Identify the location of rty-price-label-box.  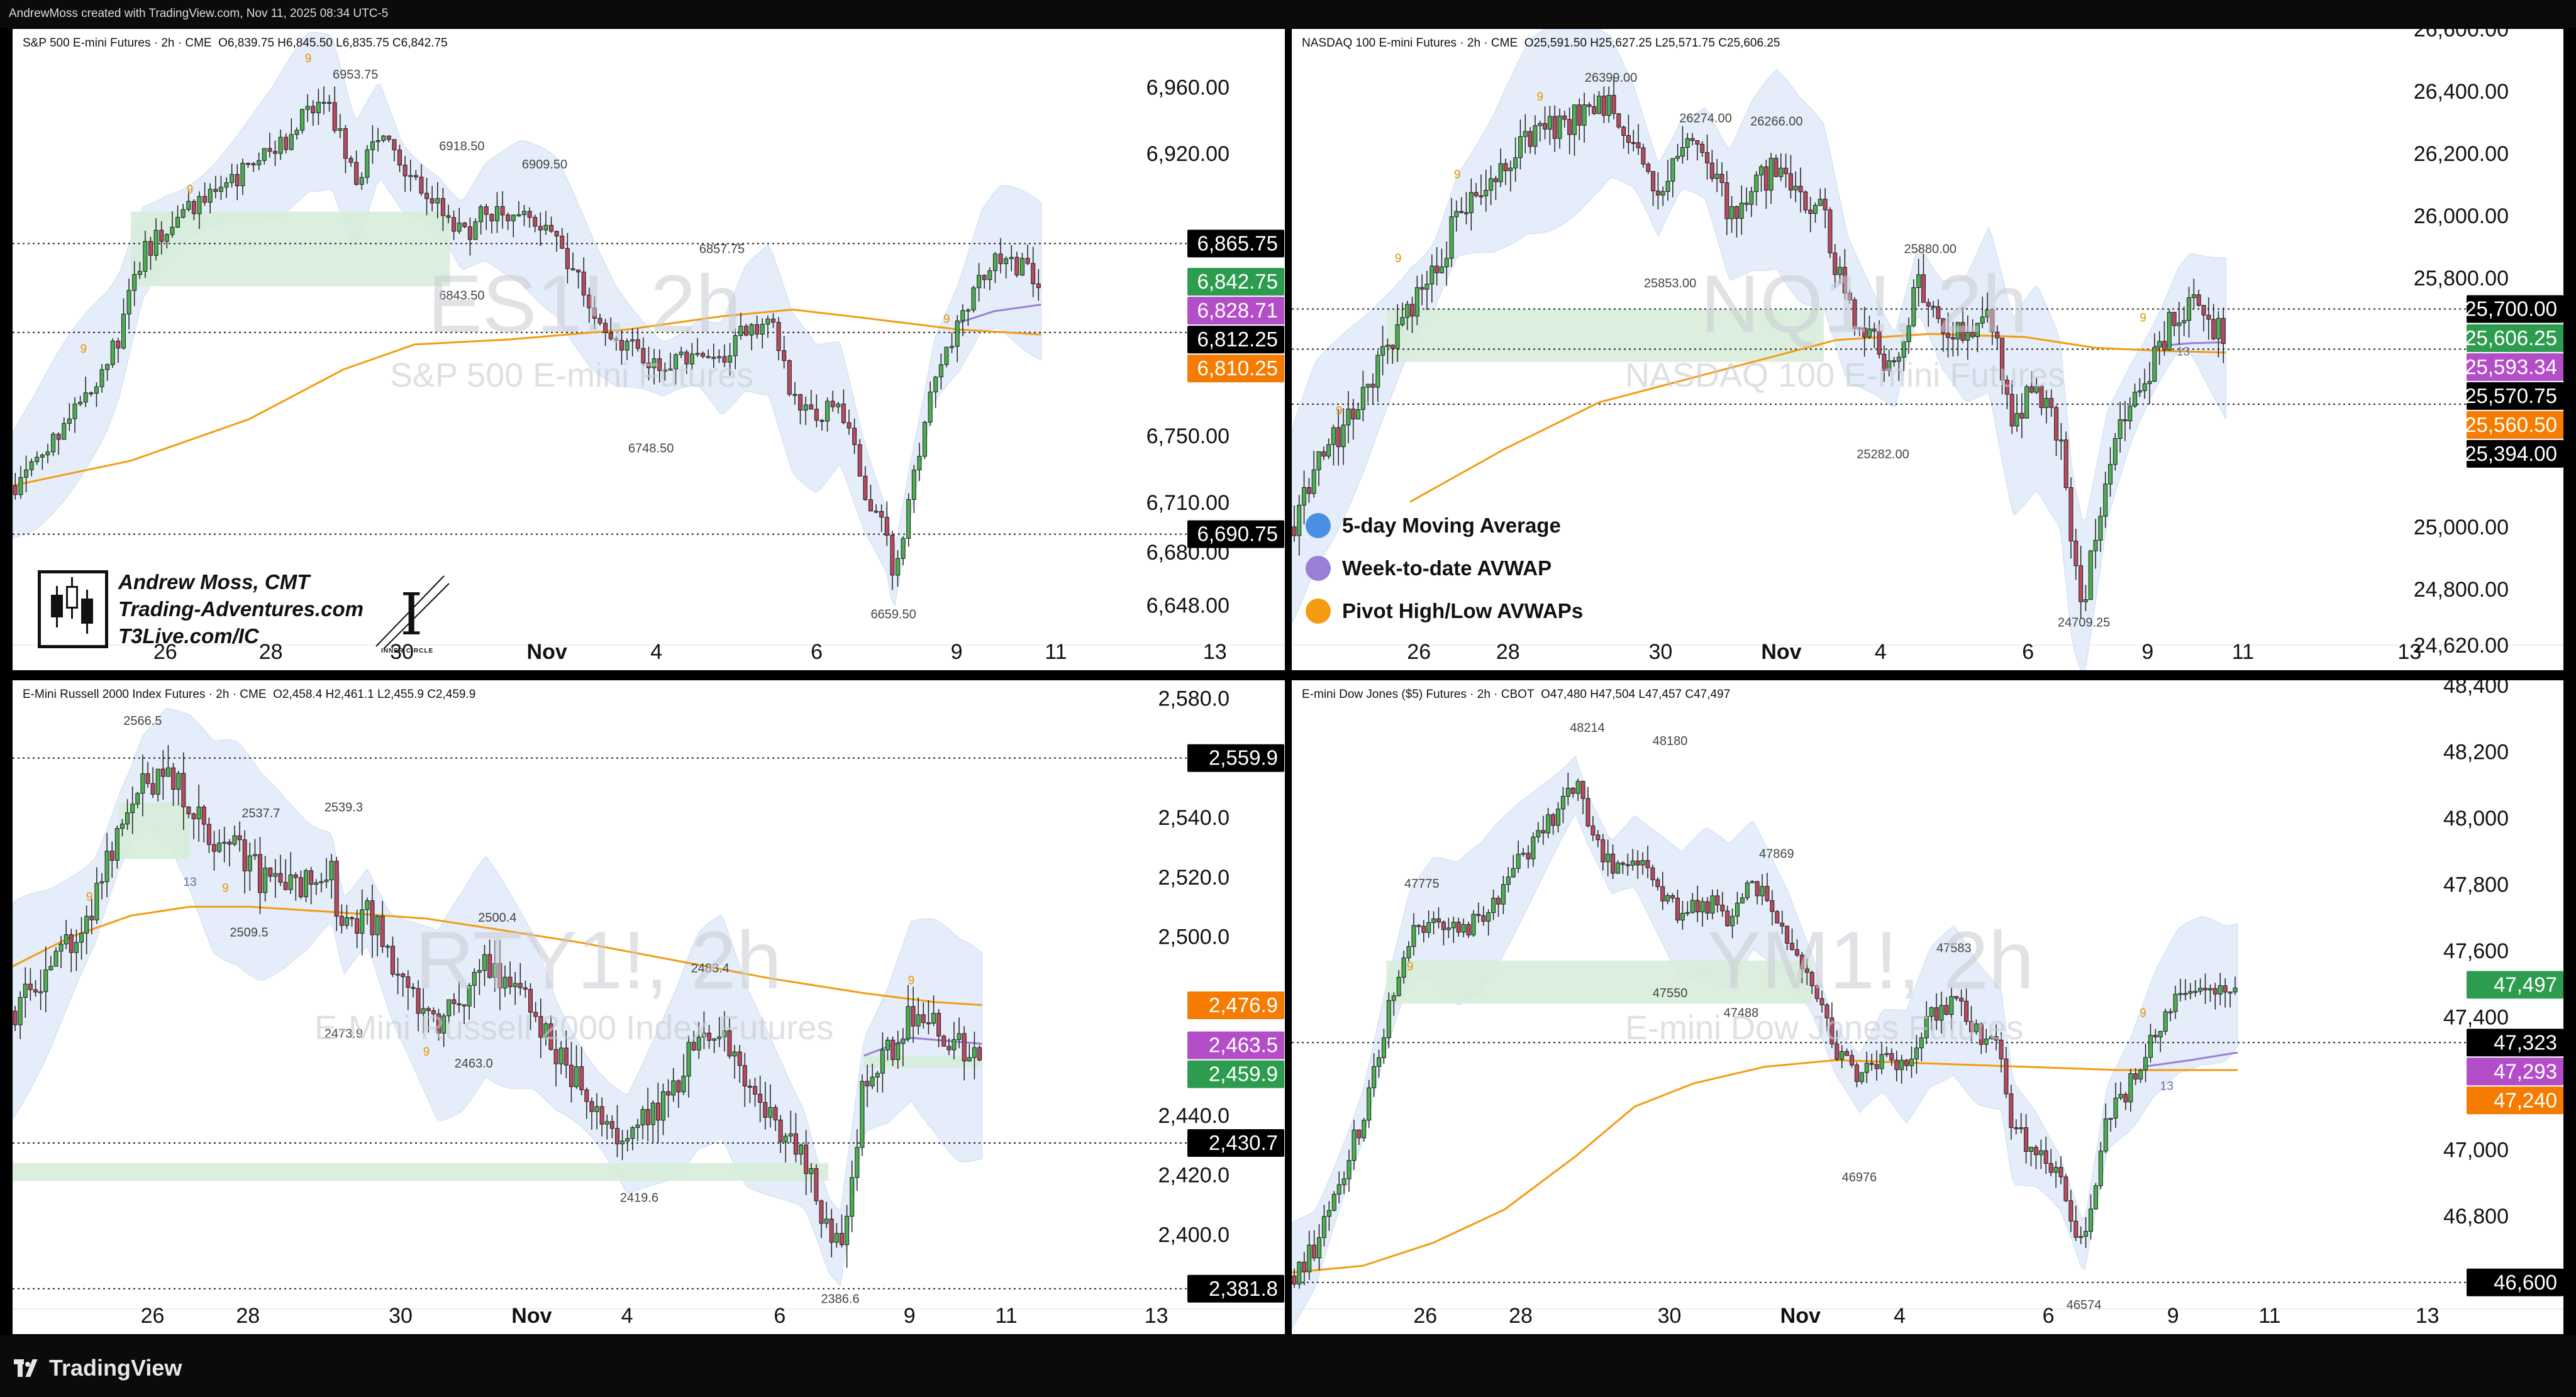
(1235, 1006).